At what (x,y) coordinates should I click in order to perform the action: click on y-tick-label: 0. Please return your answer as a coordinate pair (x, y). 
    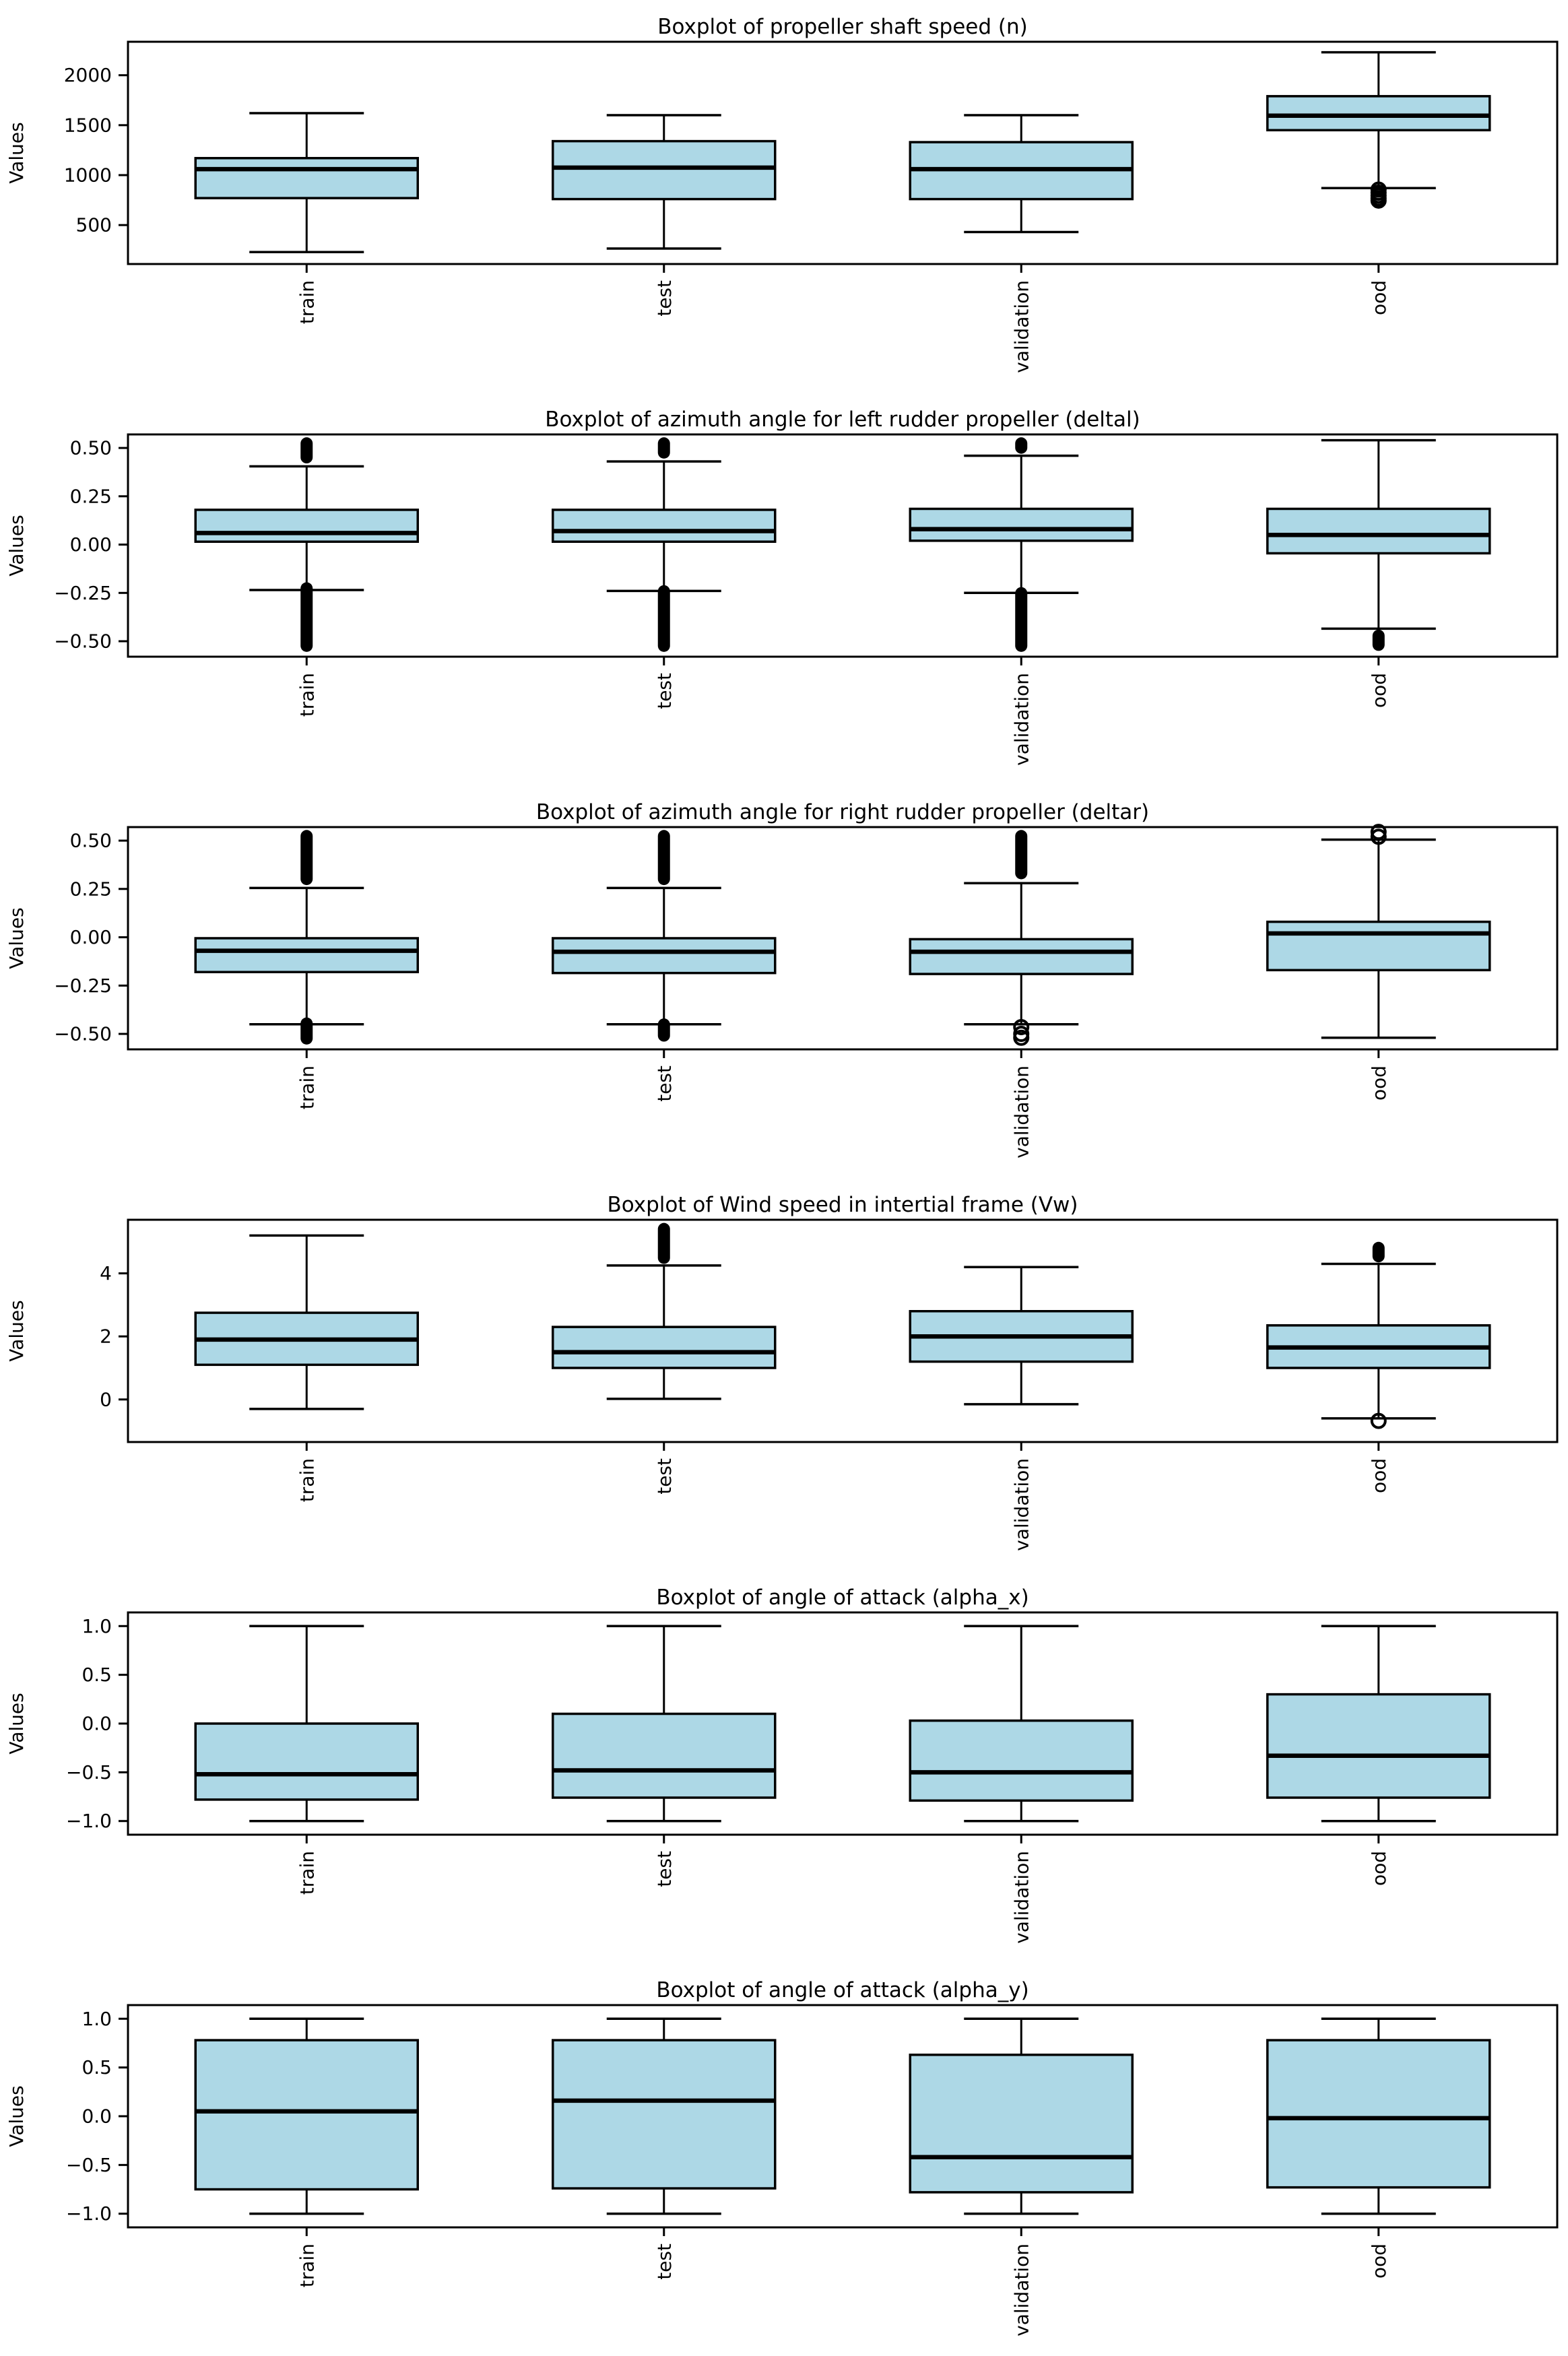
    Looking at the image, I should click on (106, 1399).